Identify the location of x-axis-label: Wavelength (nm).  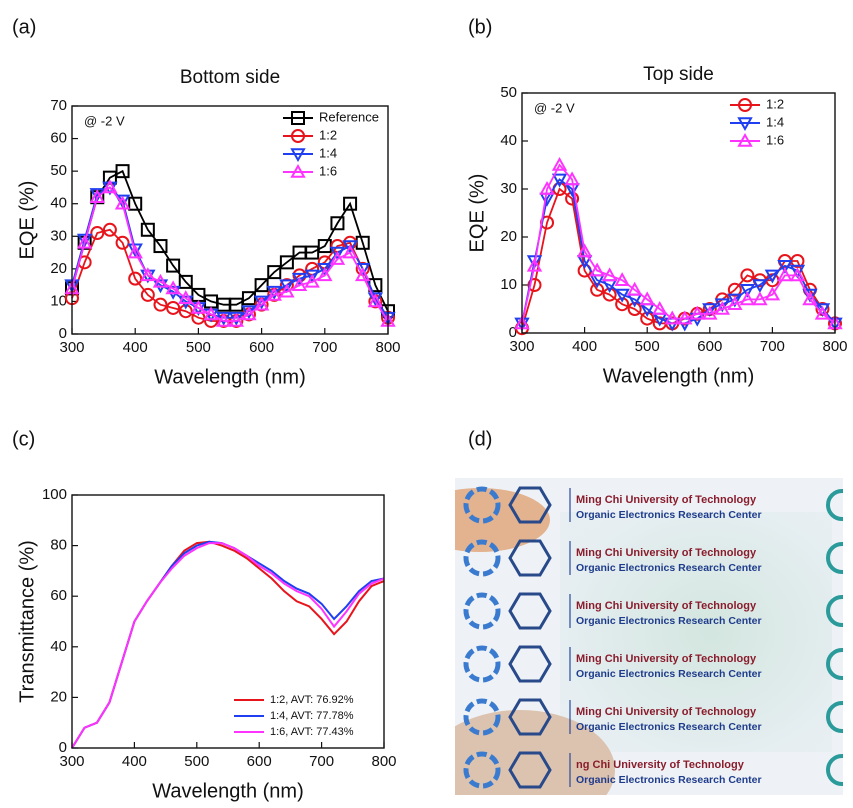
(230, 377).